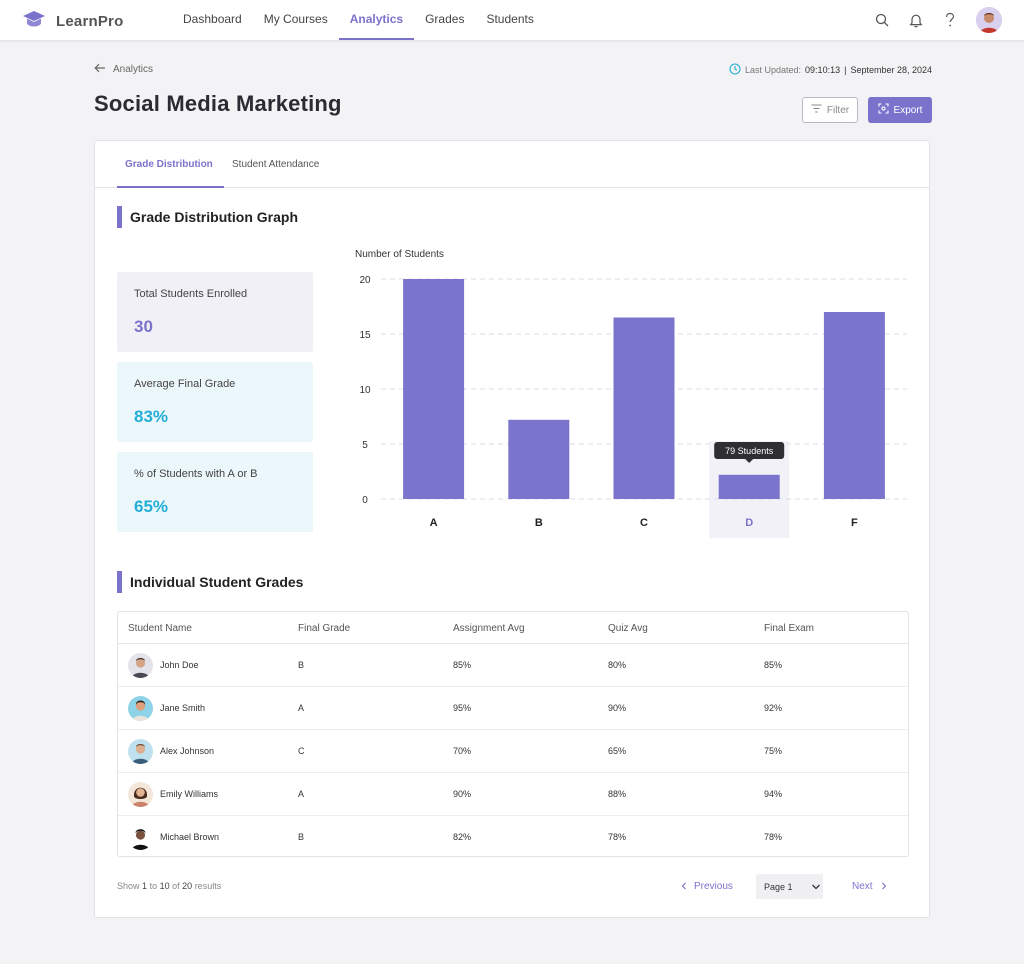  Describe the element at coordinates (151, 506) in the screenshot. I see `stat-value: 65%` at that location.